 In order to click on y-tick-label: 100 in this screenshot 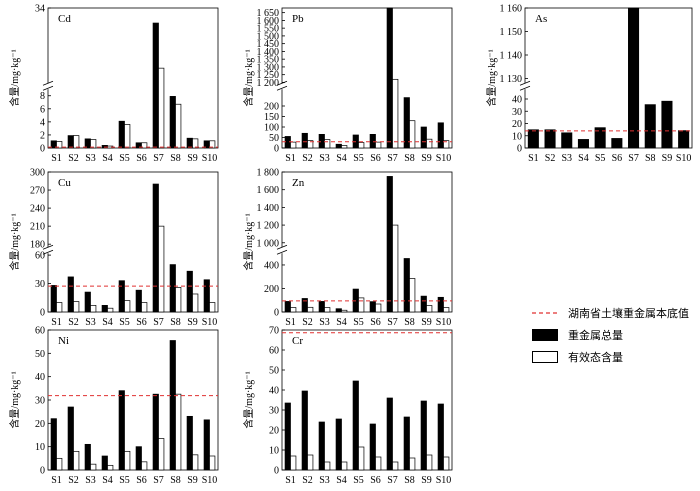, I will do `click(271, 128)`.